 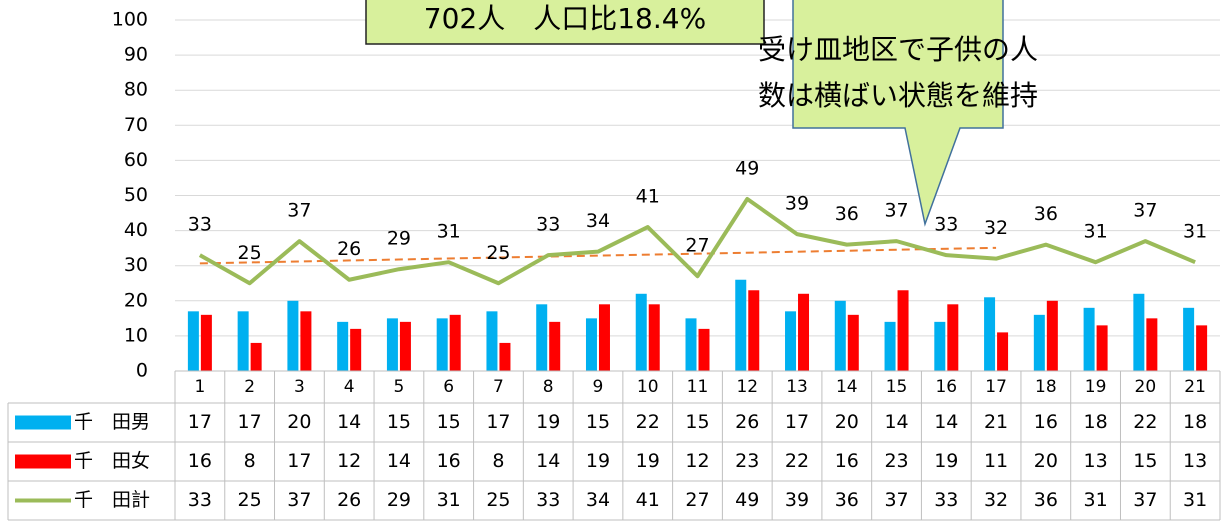 I want to click on table-cell: 37, so click(x=299, y=500).